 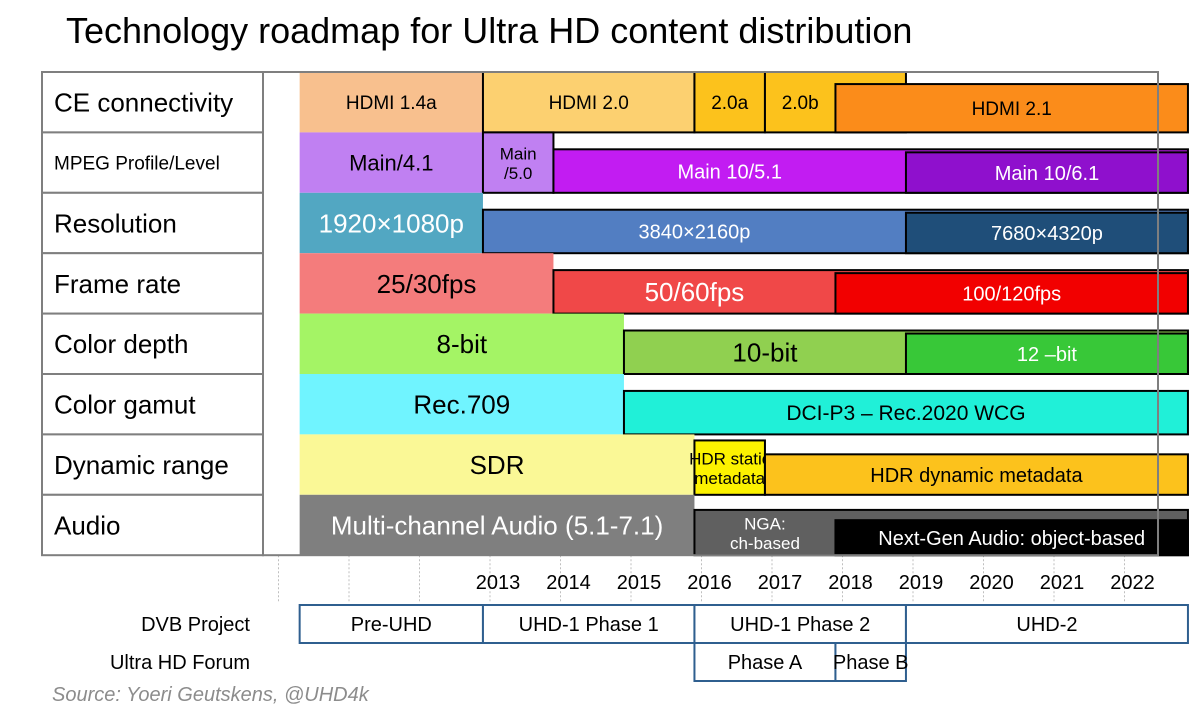 I want to click on bar-8-bit, so click(x=461, y=343).